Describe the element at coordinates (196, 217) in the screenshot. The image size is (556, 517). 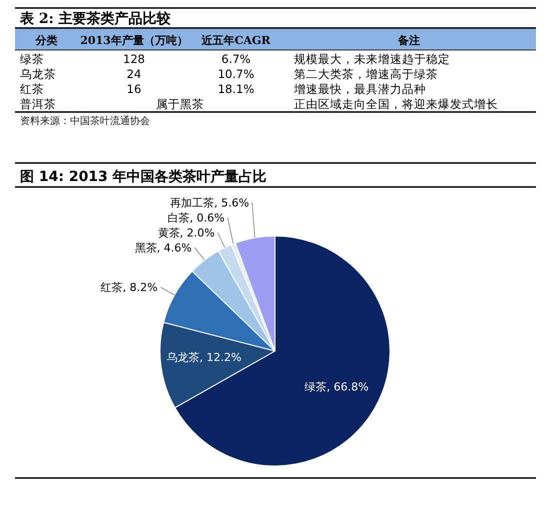
I see `slice-label: 白茶, 0.6%` at that location.